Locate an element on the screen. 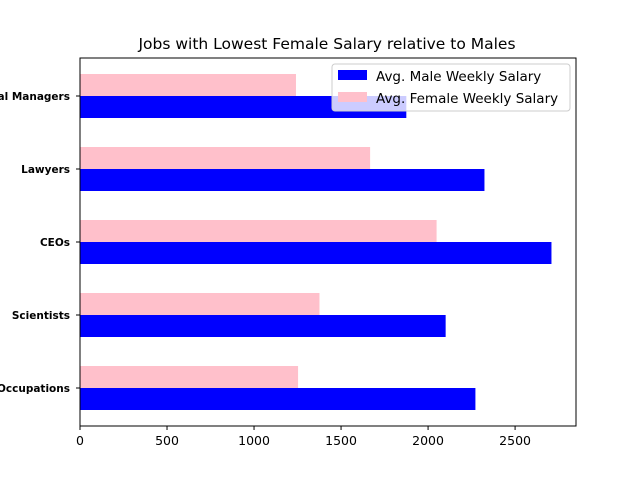  x-tick-label-3: 1500 is located at coordinates (341, 440).